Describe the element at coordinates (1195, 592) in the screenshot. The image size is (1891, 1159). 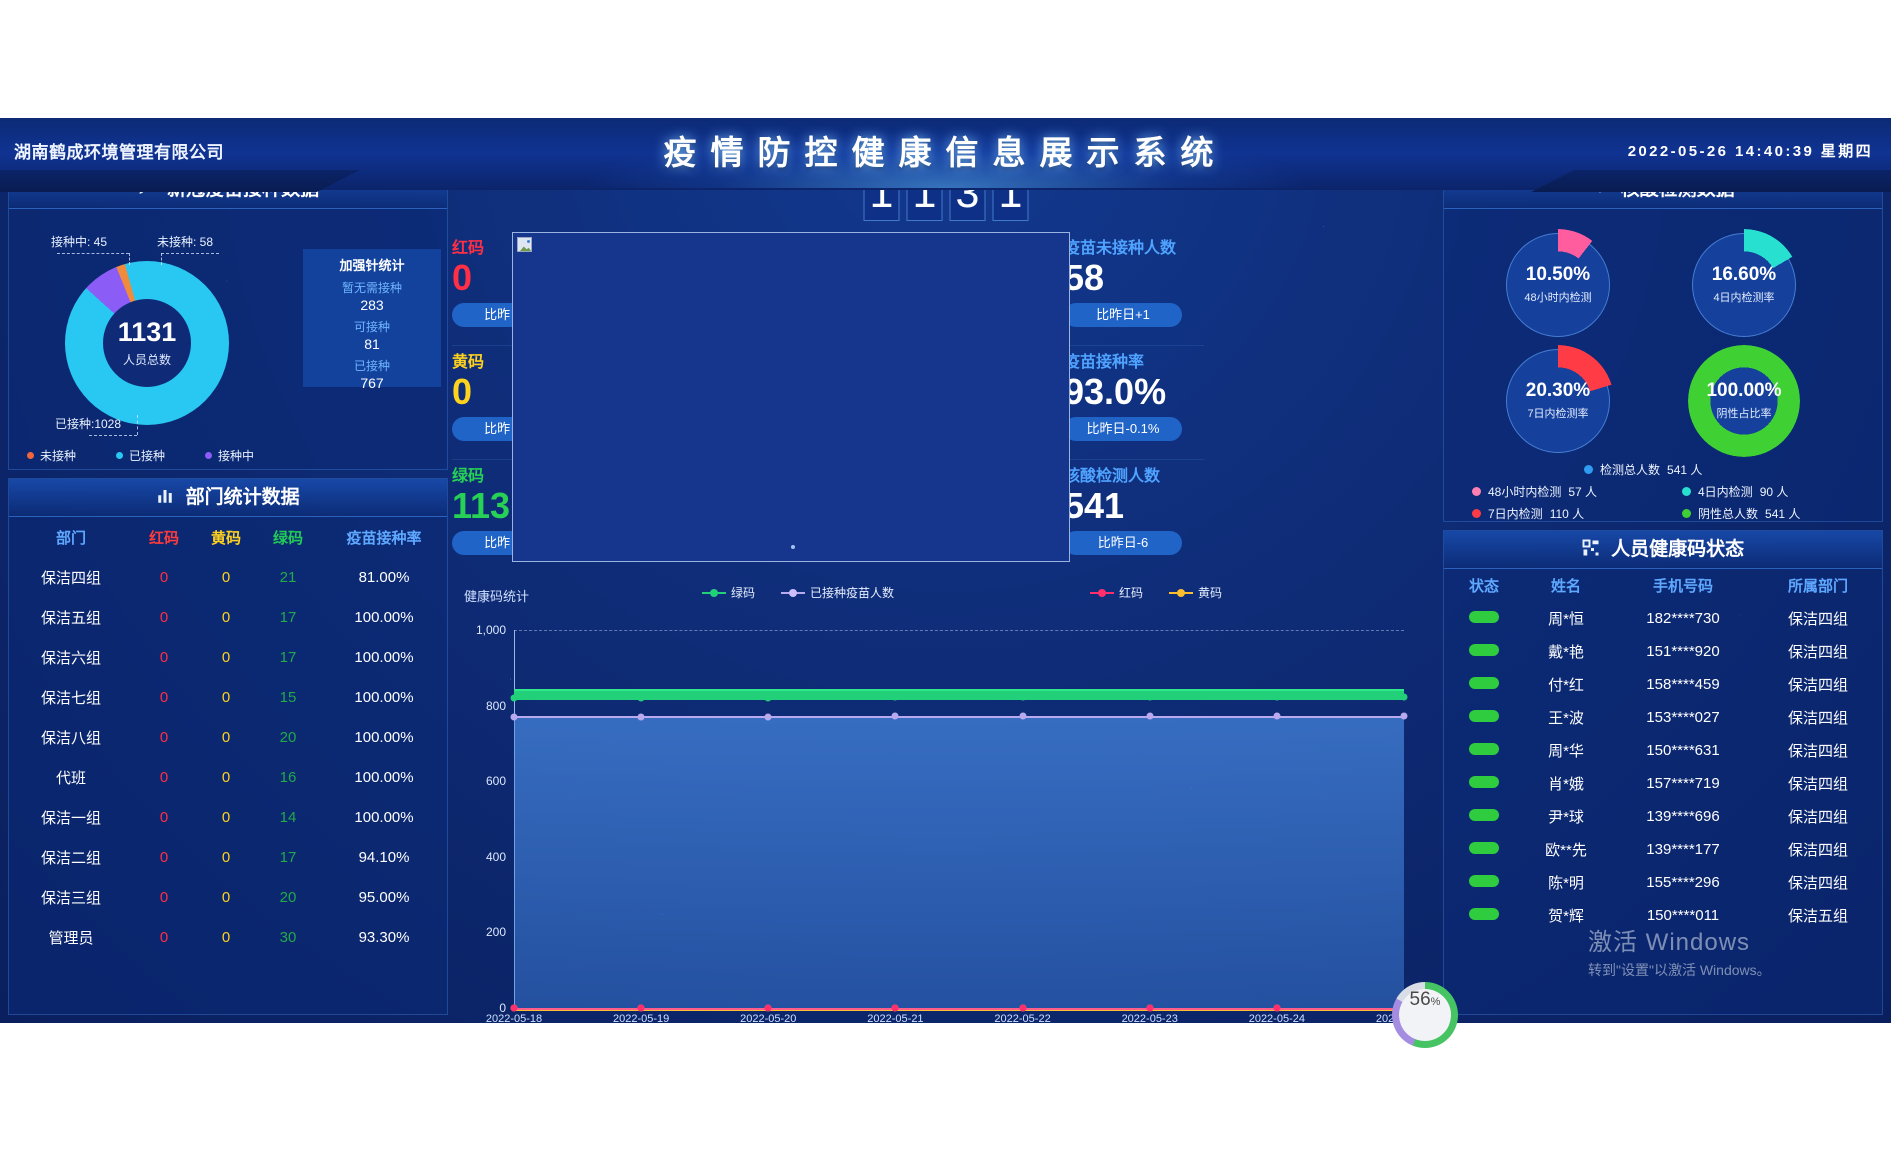
I see `chart-legend-item-yellow: 黄码` at that location.